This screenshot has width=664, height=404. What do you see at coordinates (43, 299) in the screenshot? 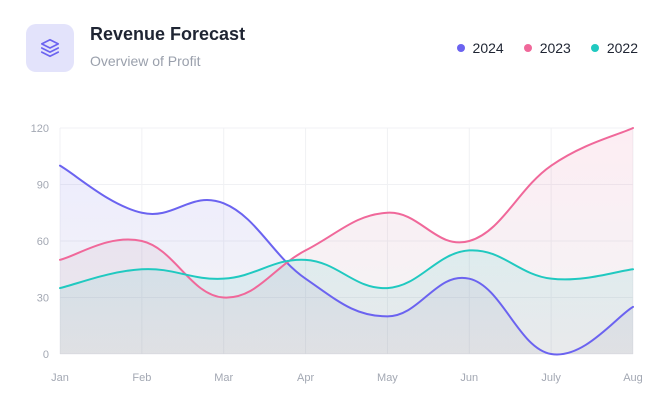
I see `y-tick-label: 30` at bounding box center [43, 299].